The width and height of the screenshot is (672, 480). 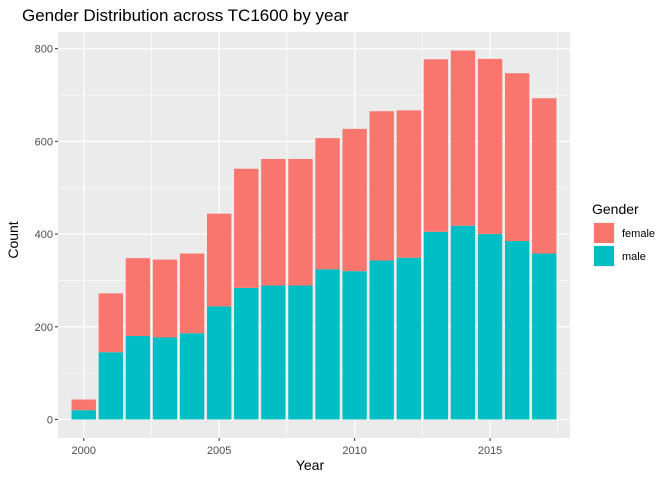 What do you see at coordinates (219, 260) in the screenshot?
I see `bar-female-2005` at bounding box center [219, 260].